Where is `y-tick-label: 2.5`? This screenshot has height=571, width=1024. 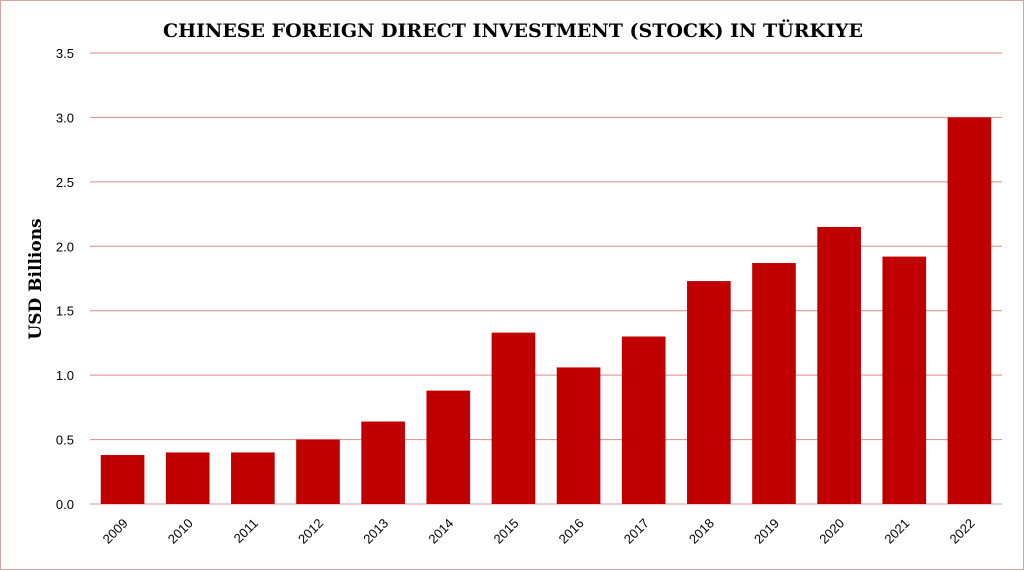
y-tick-label: 2.5 is located at coordinates (65, 182).